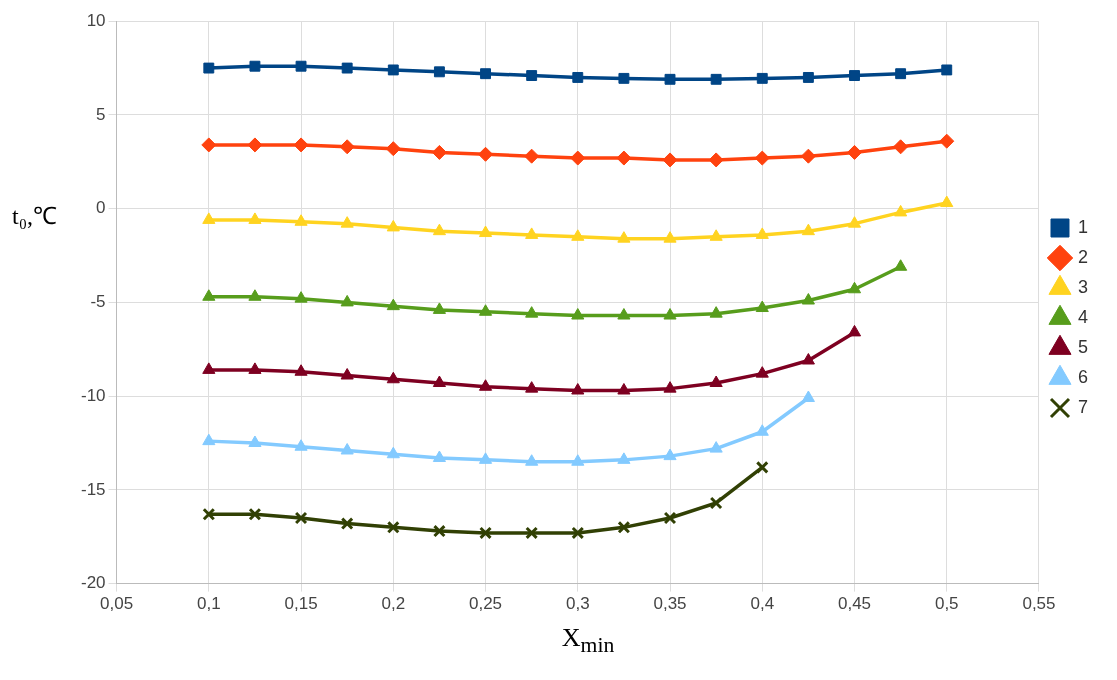 The width and height of the screenshot is (1117, 680). I want to click on legend-label: 1, so click(1082, 226).